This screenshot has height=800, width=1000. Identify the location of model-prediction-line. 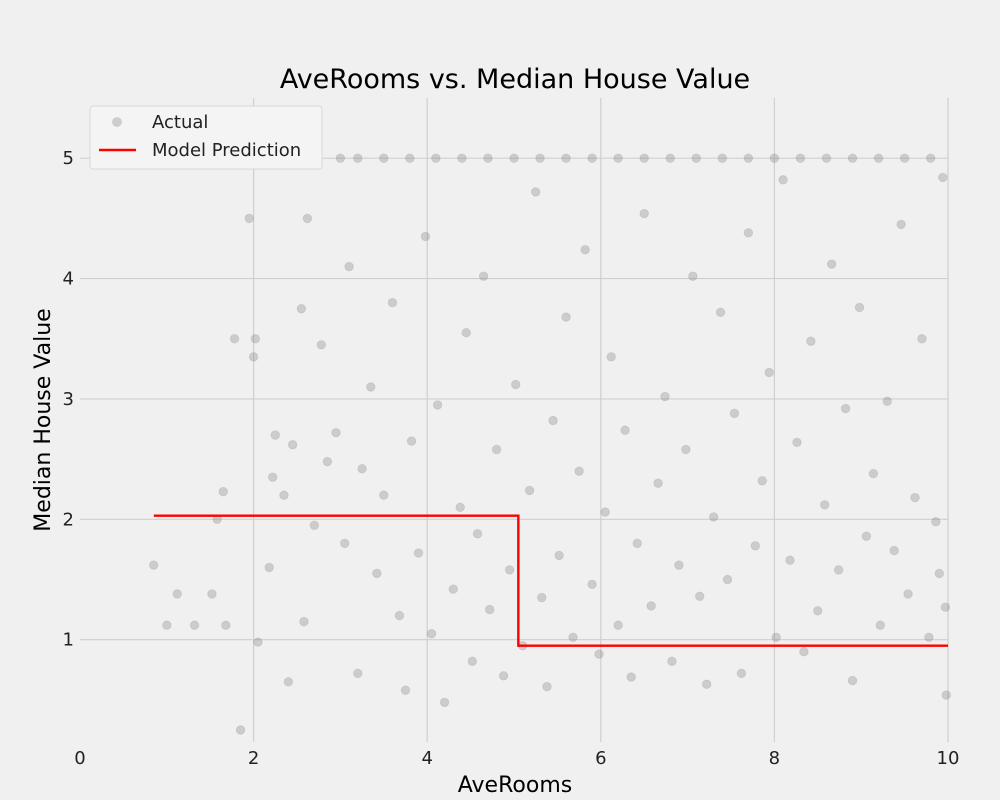
(550, 580).